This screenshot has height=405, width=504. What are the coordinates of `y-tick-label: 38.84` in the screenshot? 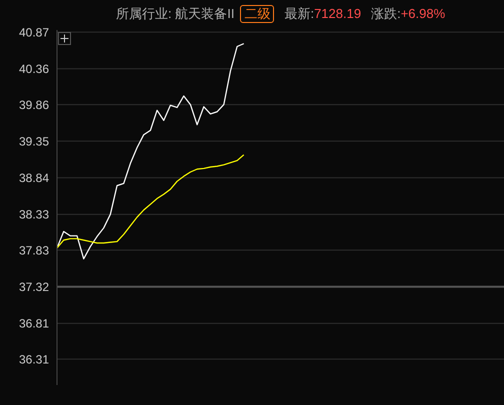 It's located at (34, 177).